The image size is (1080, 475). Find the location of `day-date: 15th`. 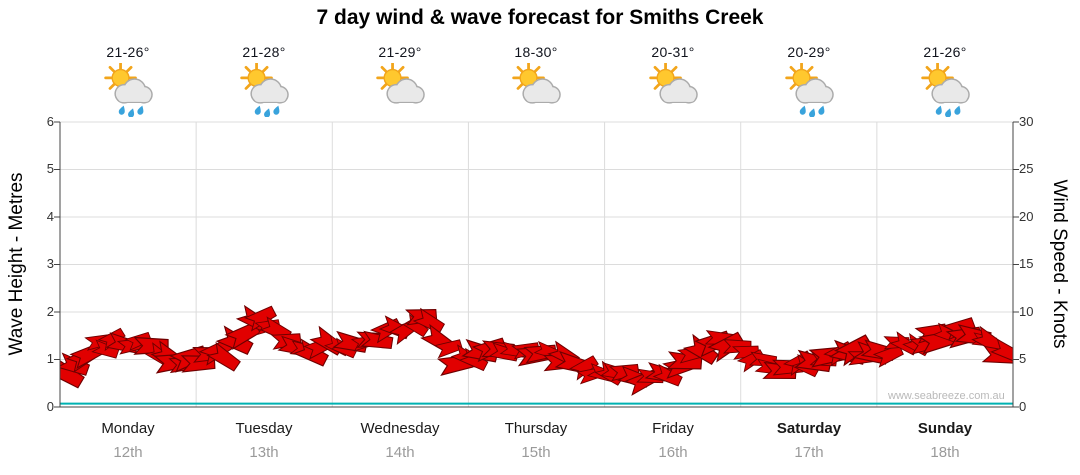

day-date: 15th is located at coordinates (536, 452).